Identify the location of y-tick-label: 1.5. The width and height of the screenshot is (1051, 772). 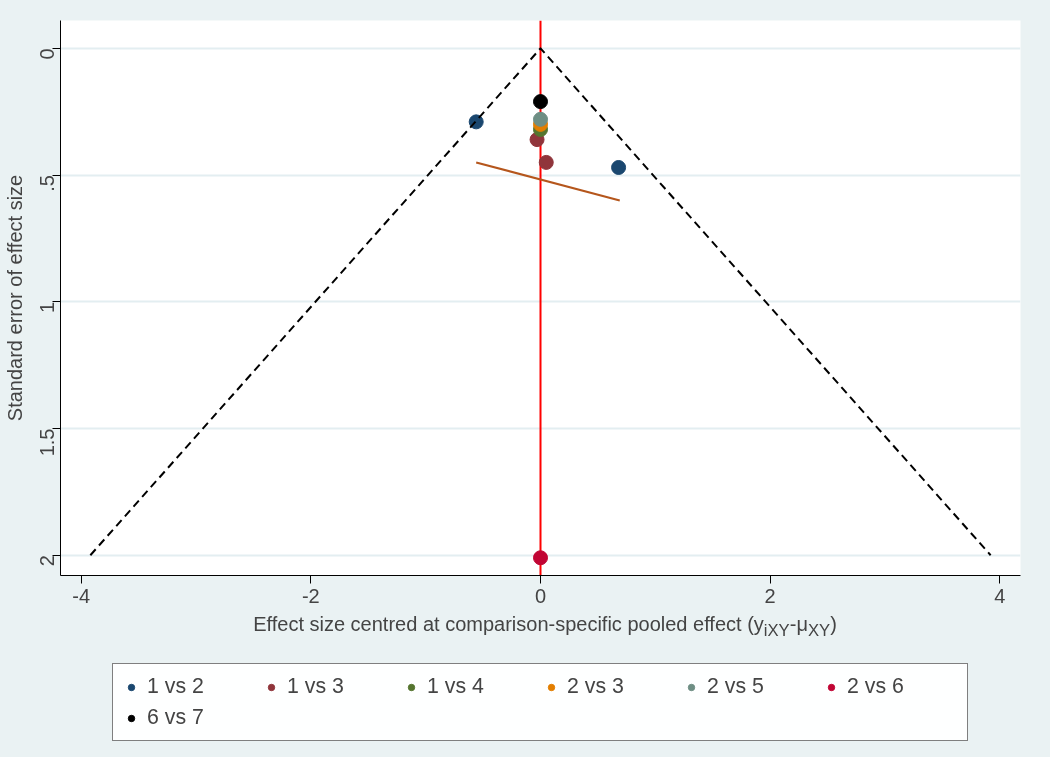
(47, 442).